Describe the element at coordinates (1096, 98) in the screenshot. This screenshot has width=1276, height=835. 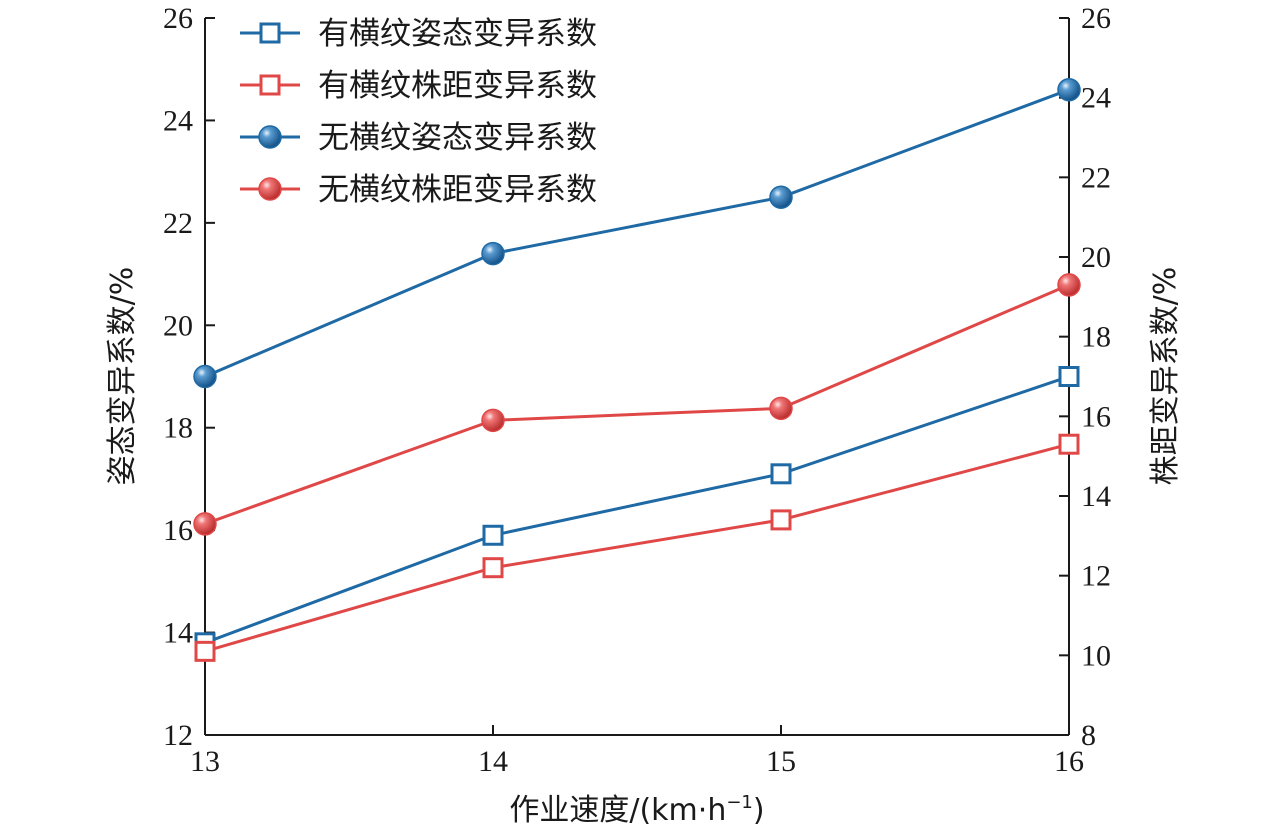
I see `right-y-tick-label: 24` at that location.